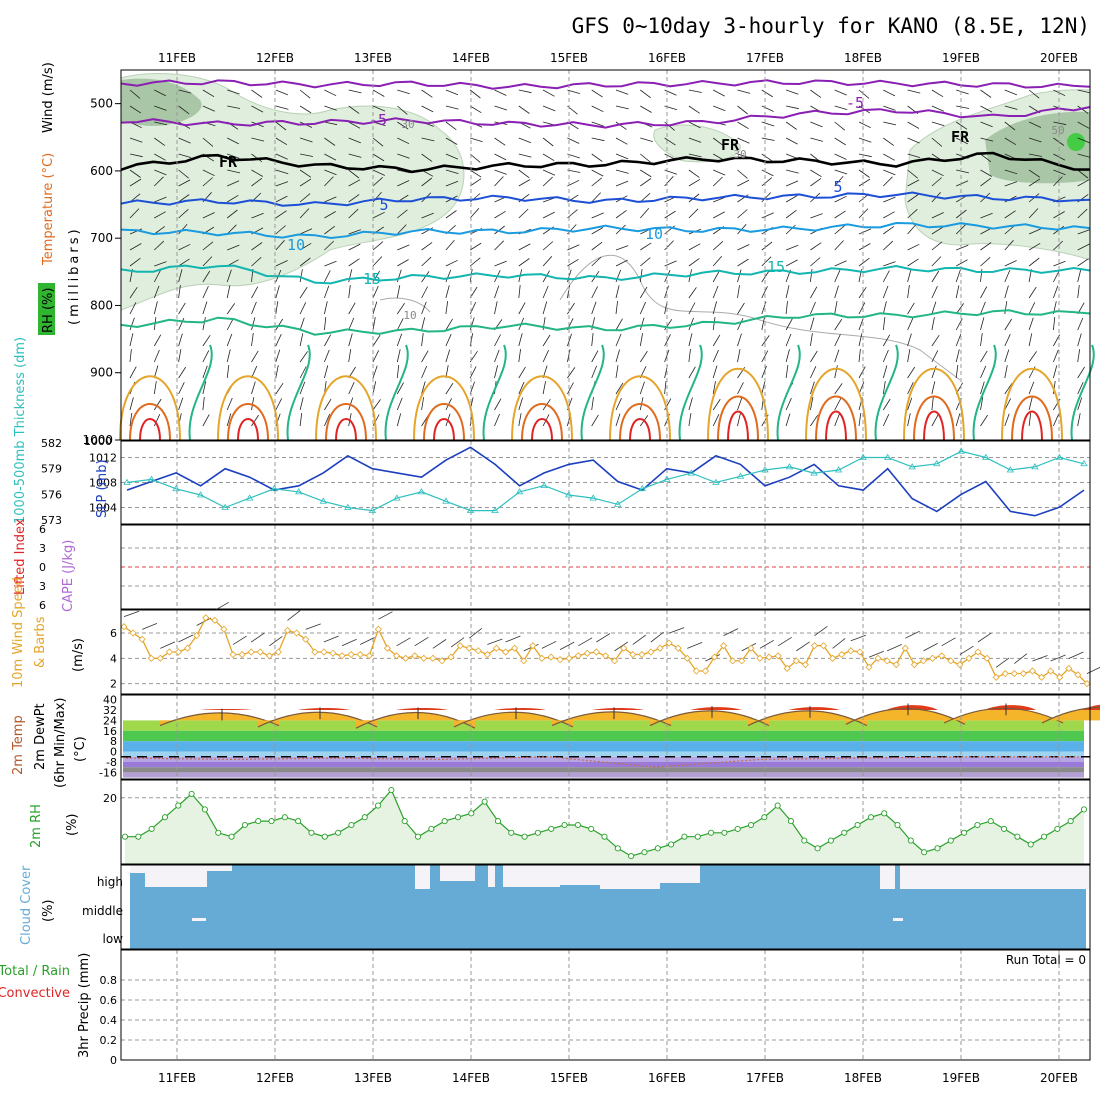 The height and width of the screenshot is (1105, 1100). Describe the element at coordinates (109, 980) in the screenshot. I see `precip-tick-label: 0.8` at that location.